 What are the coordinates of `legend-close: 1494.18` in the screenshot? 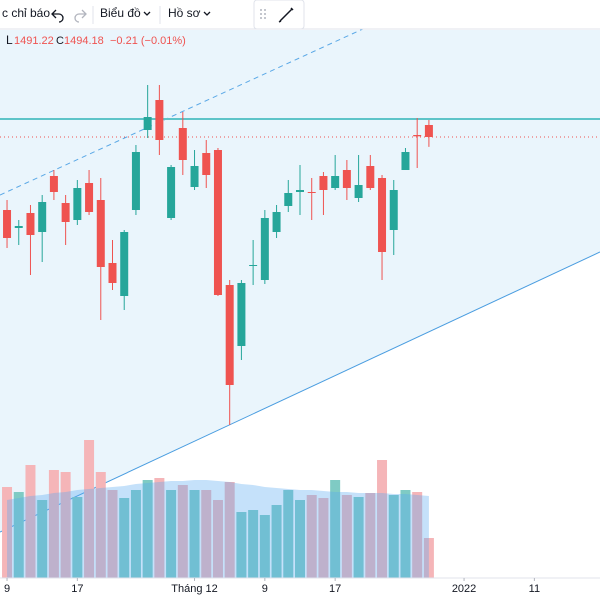 It's located at (84, 41).